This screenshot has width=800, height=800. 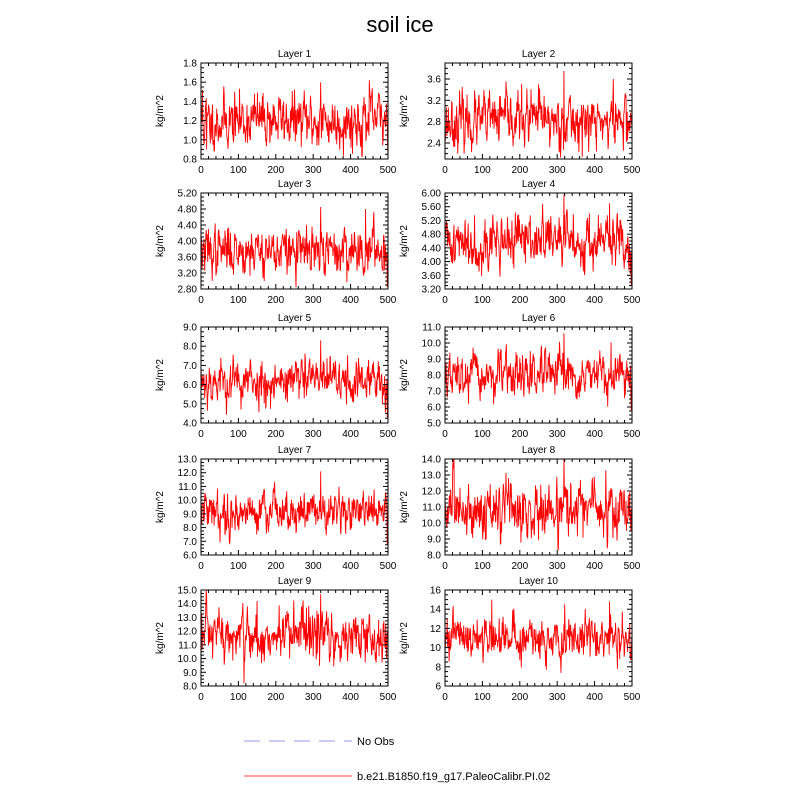 What do you see at coordinates (436, 591) in the screenshot?
I see `y-tick-label: 16` at bounding box center [436, 591].